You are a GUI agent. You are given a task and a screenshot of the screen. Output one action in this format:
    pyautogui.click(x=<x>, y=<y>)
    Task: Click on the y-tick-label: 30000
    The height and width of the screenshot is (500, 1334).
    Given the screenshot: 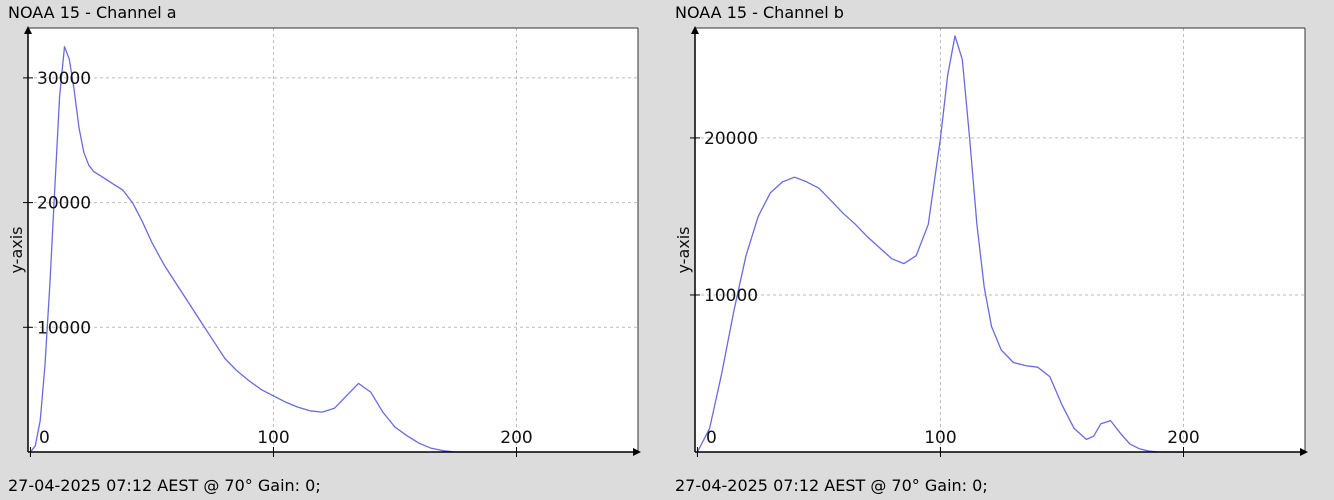 What is the action you would take?
    pyautogui.click(x=64, y=79)
    